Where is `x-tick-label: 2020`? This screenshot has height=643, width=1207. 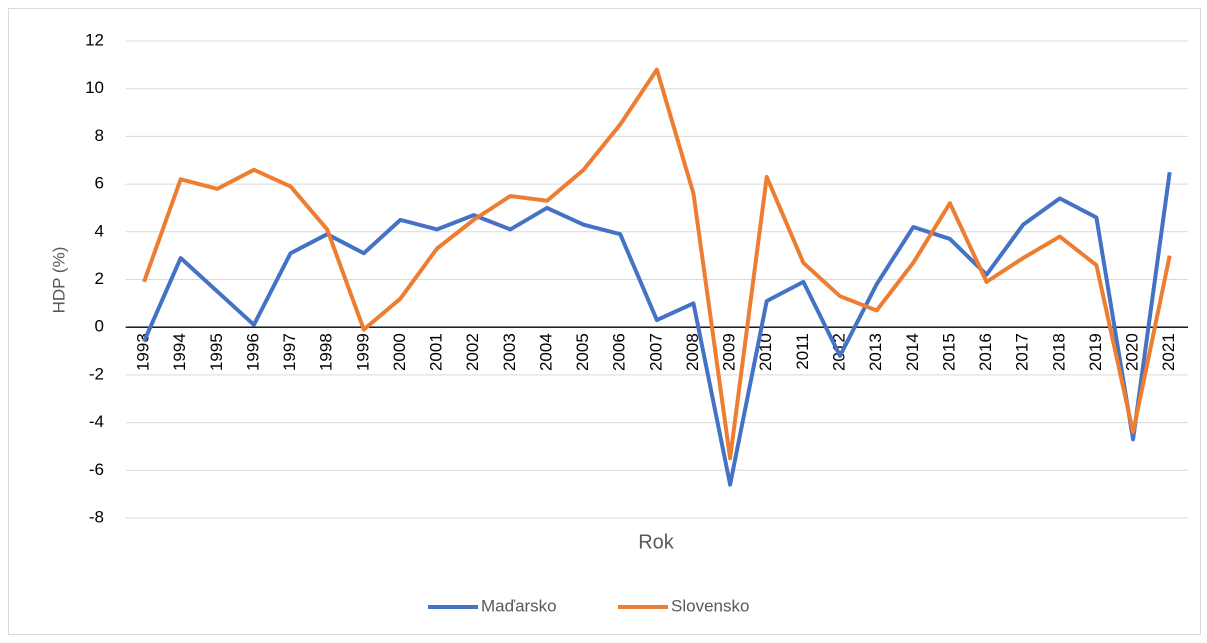
x-tick-label: 2020 is located at coordinates (1132, 352).